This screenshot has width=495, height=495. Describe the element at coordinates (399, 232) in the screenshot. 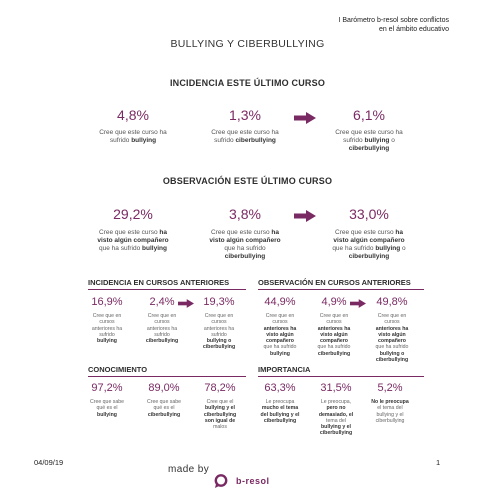

I see `desc-strong: ha` at that location.